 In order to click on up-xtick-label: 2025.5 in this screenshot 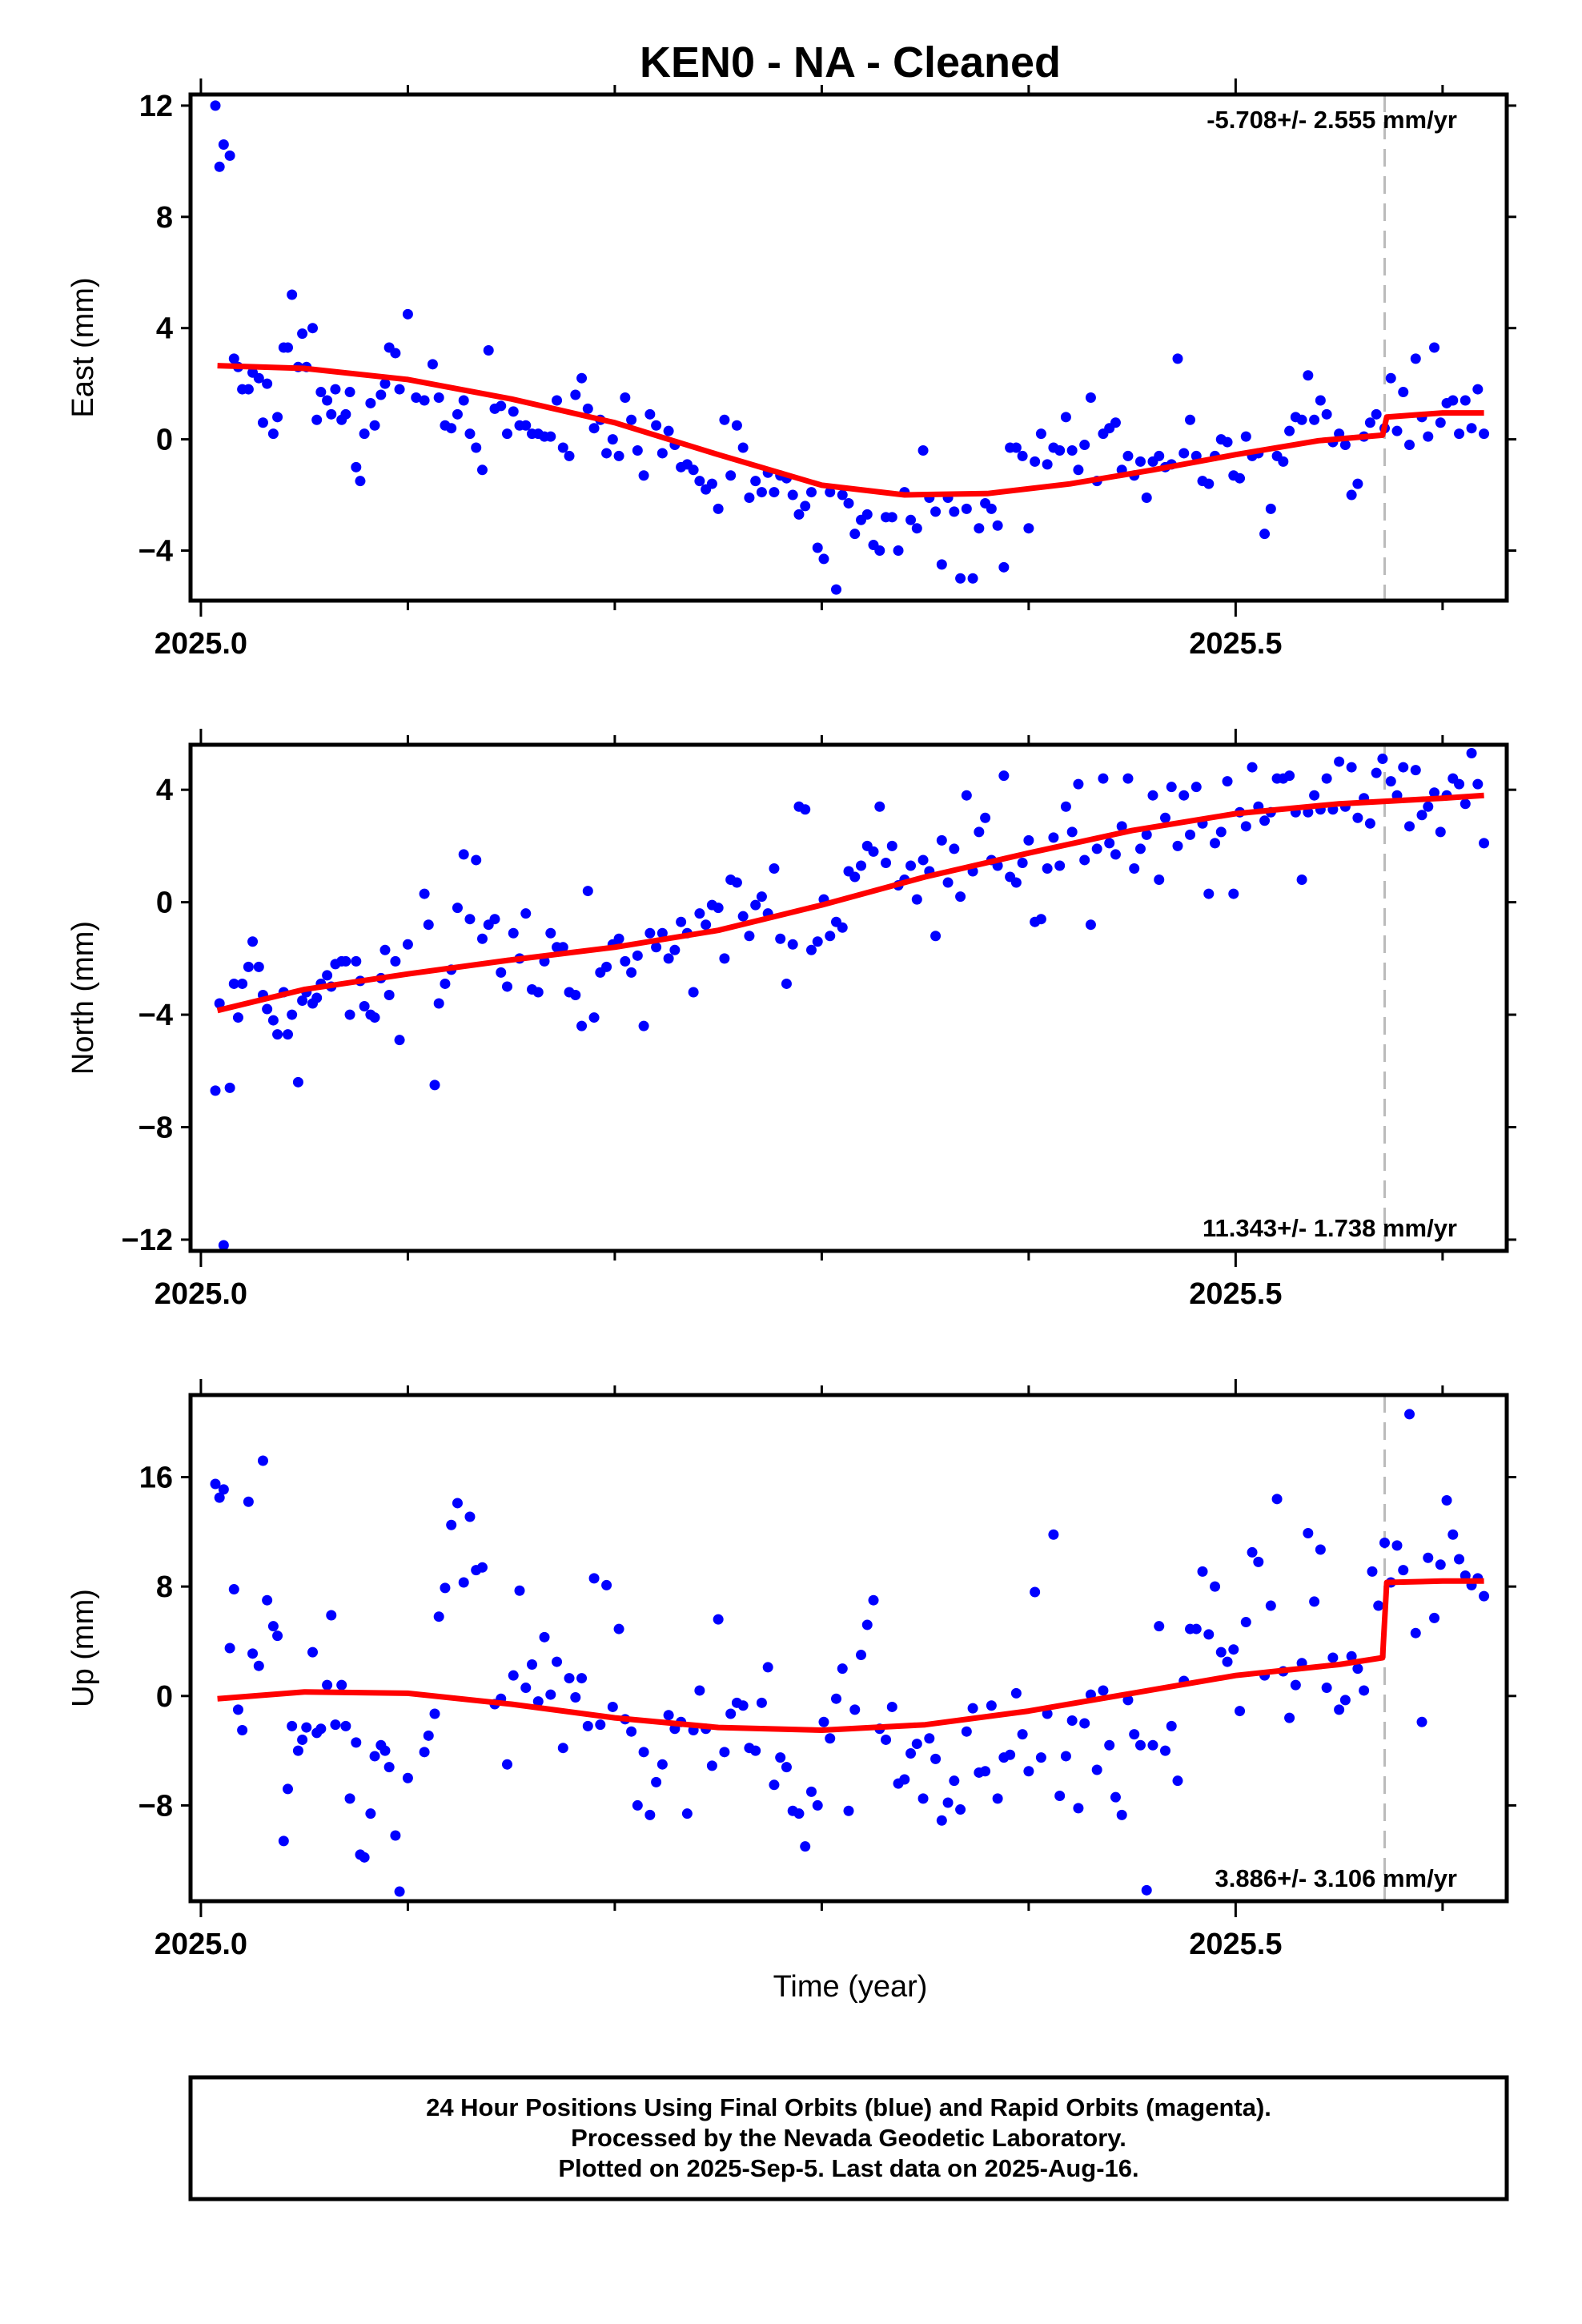, I will do `click(1235, 1944)`.